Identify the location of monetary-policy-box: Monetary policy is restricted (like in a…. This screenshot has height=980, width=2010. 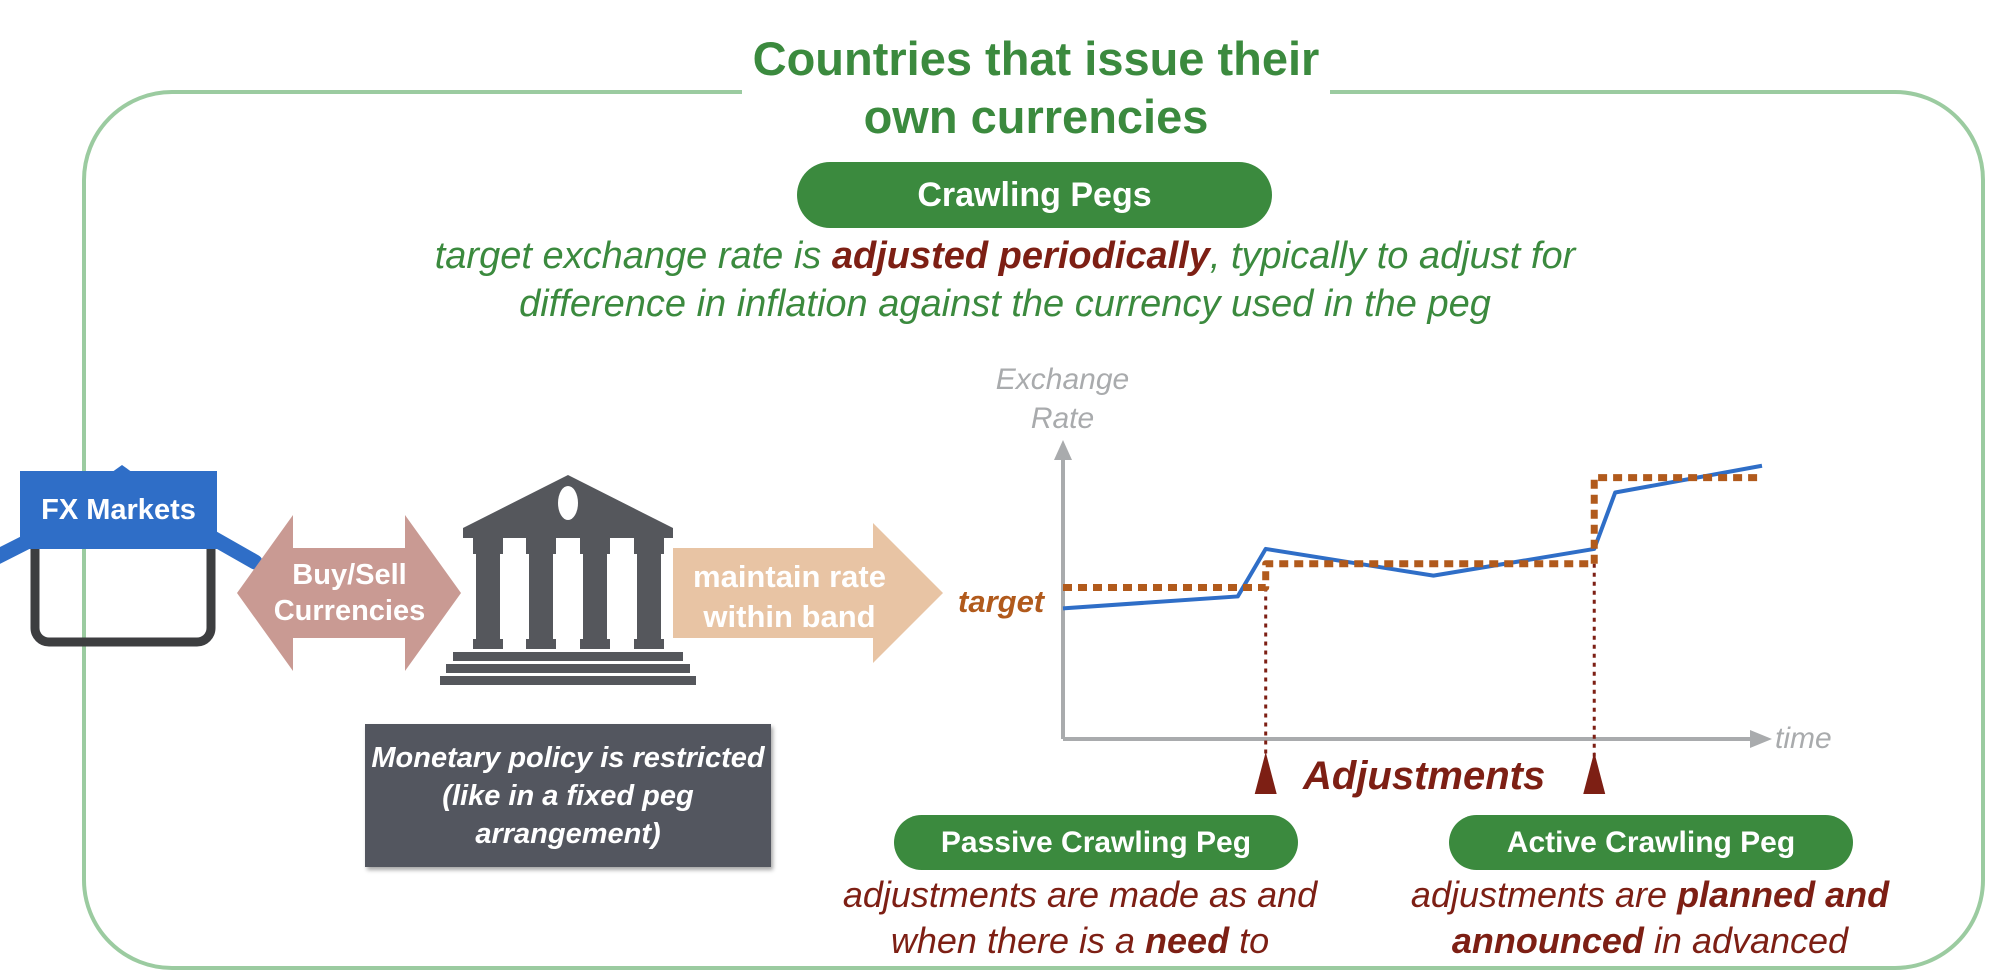
(568, 795).